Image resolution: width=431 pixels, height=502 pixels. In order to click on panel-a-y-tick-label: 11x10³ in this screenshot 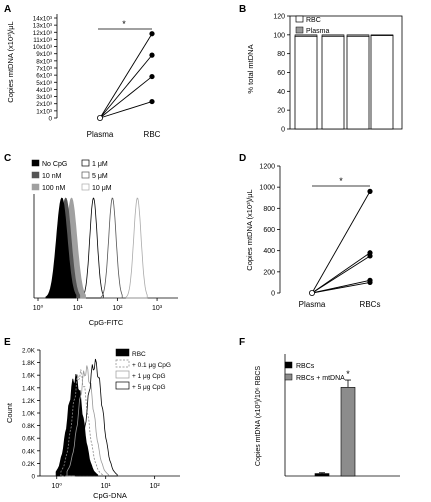, I will do `click(42, 40)`.